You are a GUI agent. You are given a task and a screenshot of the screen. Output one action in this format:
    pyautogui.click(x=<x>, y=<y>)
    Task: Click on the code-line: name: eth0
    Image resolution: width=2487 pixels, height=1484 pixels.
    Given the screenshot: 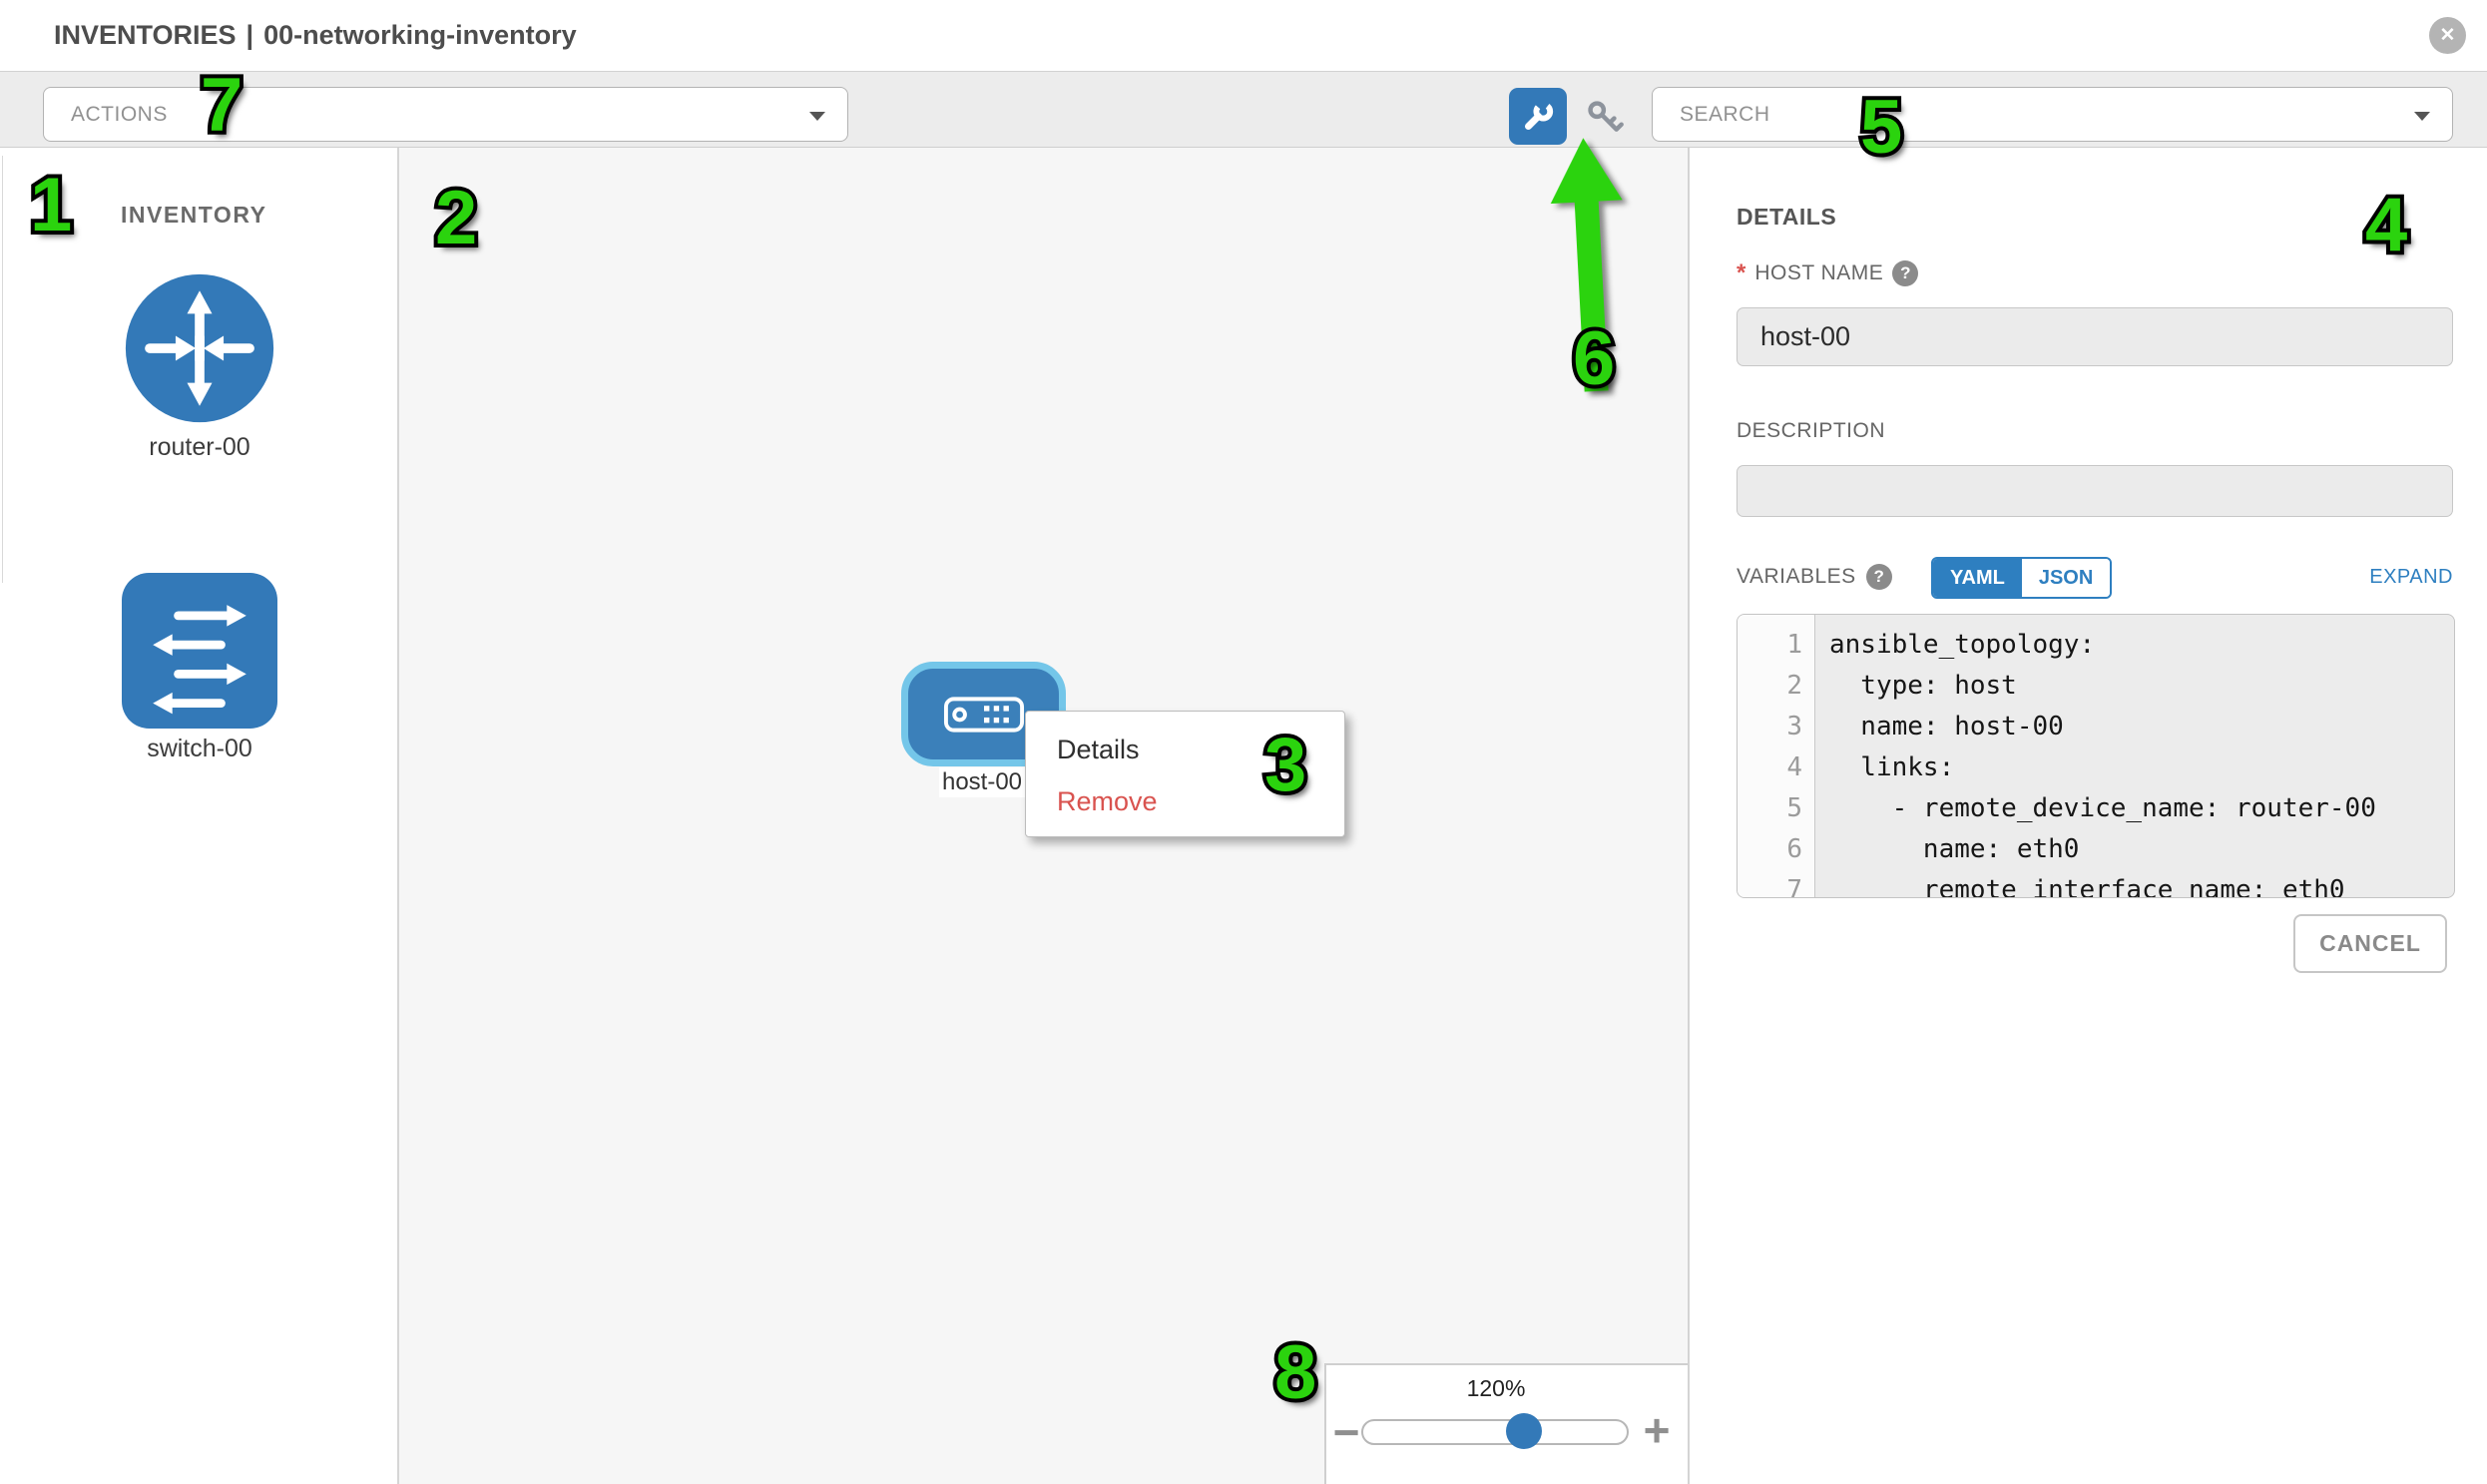 What is the action you would take?
    pyautogui.click(x=1955, y=849)
    